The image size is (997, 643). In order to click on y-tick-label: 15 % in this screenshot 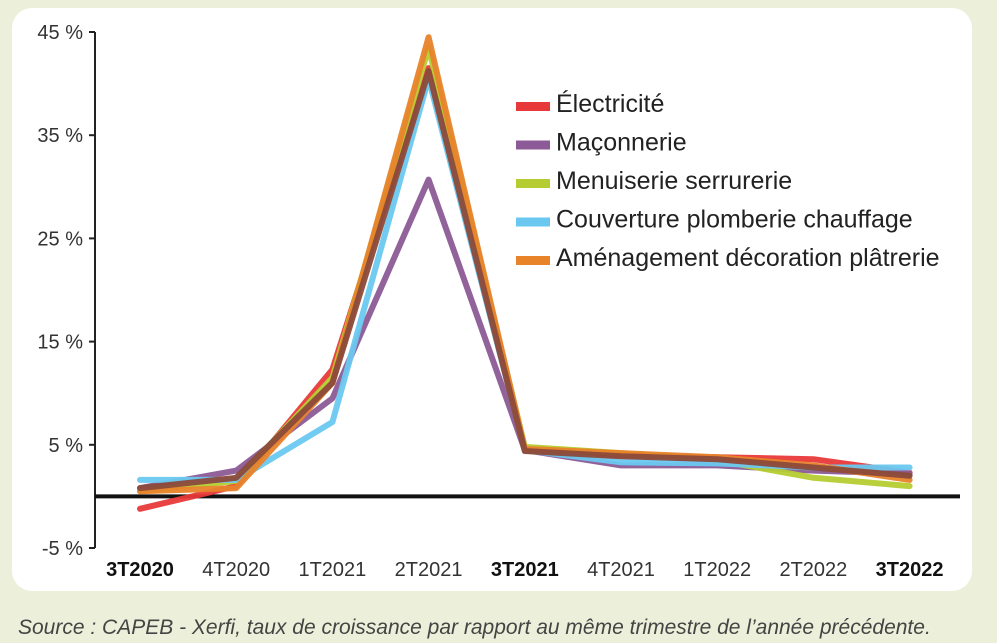, I will do `click(60, 343)`.